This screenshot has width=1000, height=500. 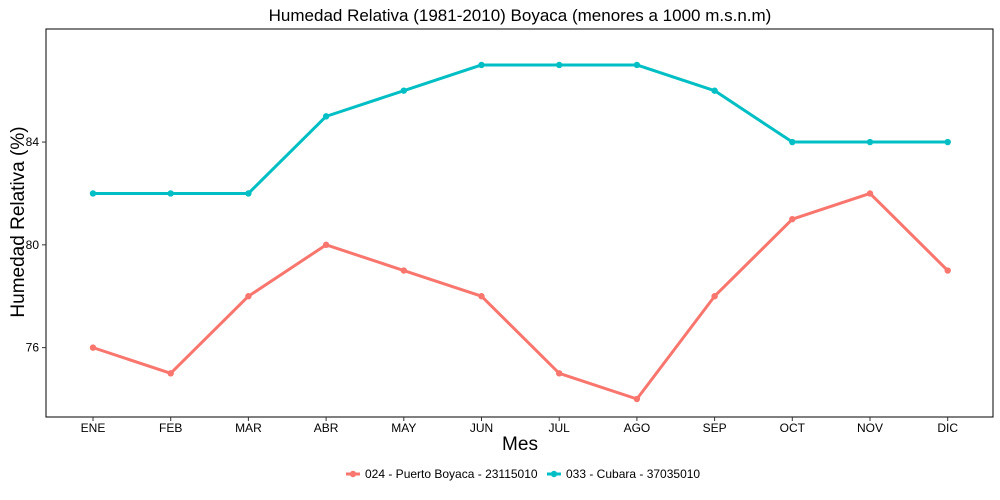 What do you see at coordinates (637, 428) in the screenshot?
I see `x-tick-label: AGO` at bounding box center [637, 428].